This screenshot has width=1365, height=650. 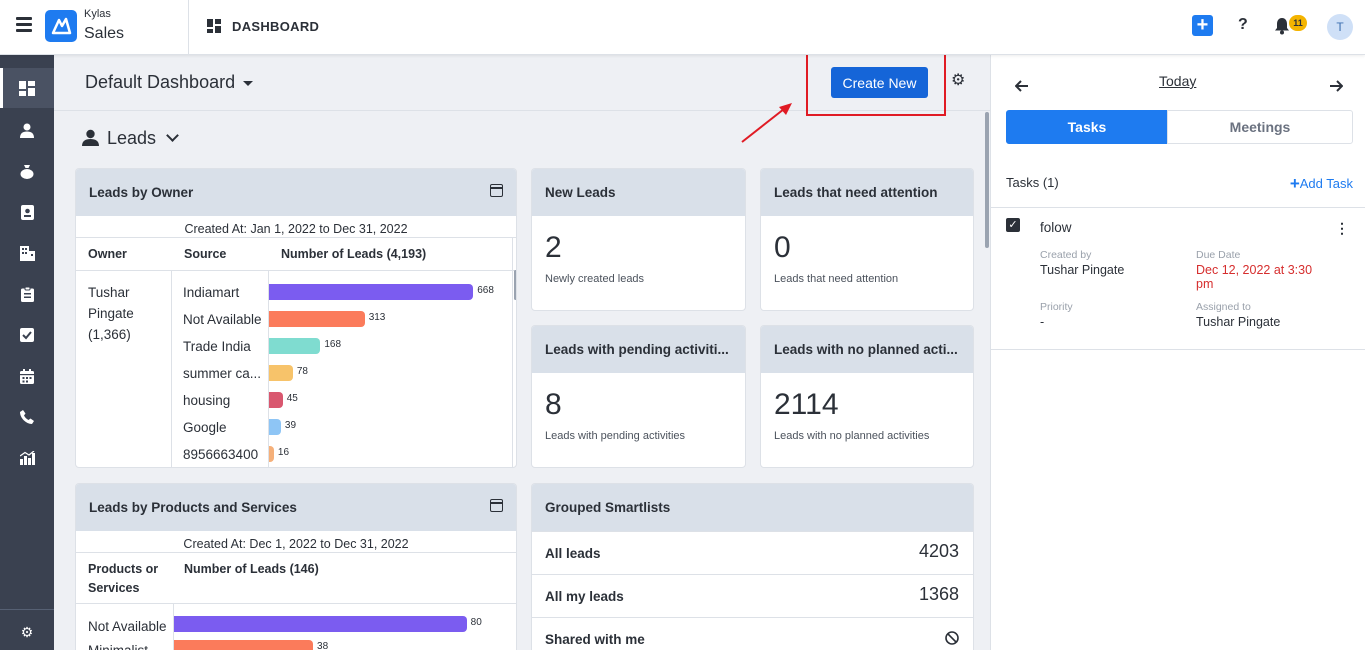 What do you see at coordinates (207, 400) in the screenshot?
I see `source-label: housing` at bounding box center [207, 400].